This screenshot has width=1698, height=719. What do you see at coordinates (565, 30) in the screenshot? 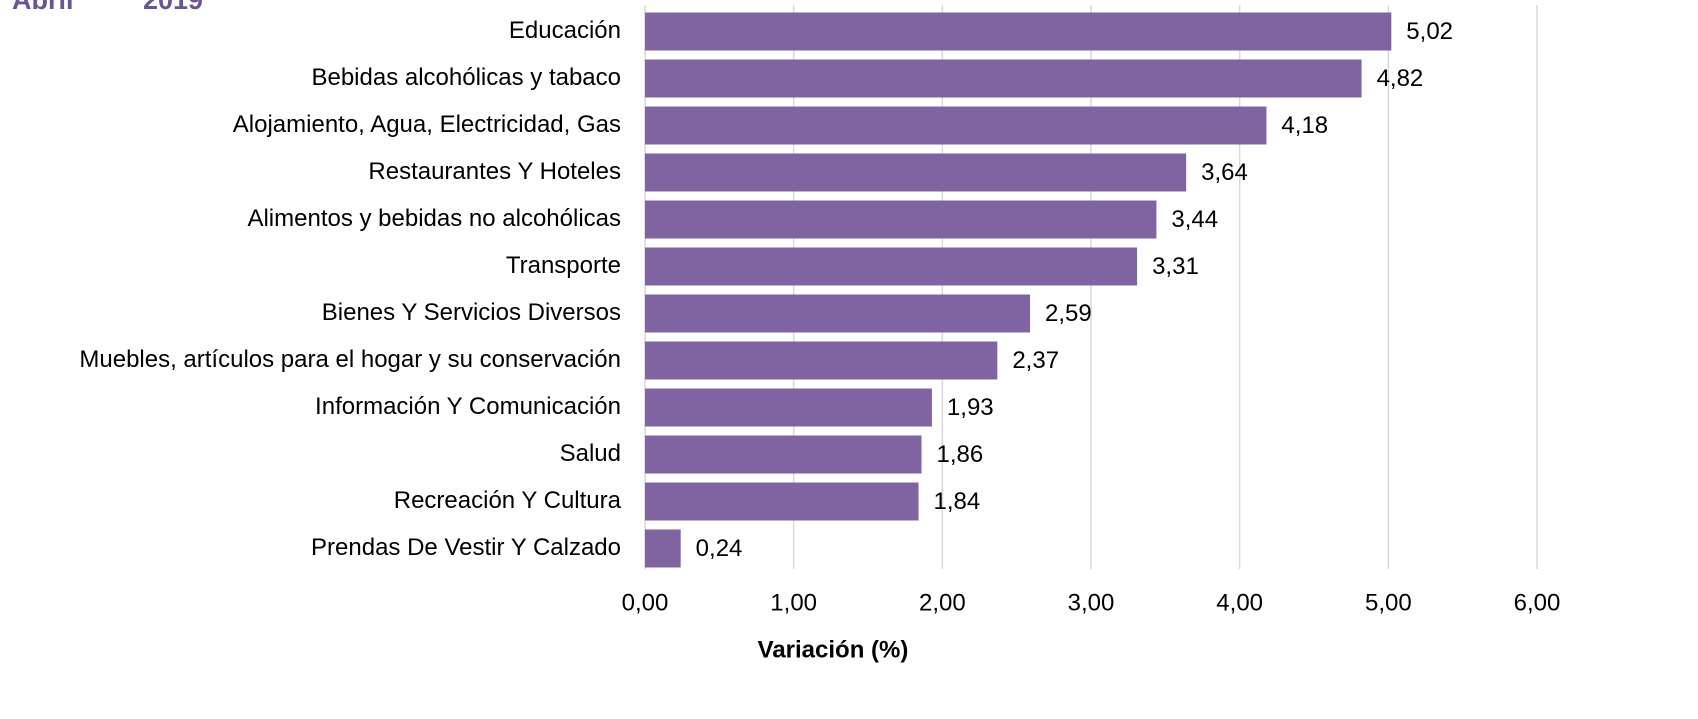
I see `y-tick-label: Educación` at bounding box center [565, 30].